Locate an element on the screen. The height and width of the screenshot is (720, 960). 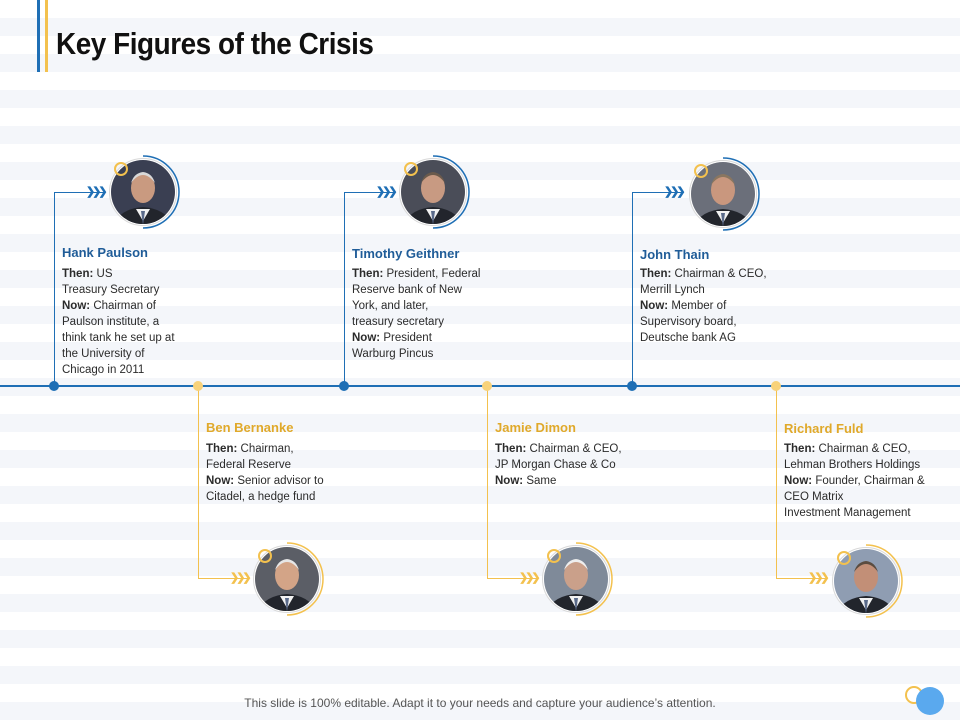
now-line: Now: Senior advisor to is located at coordinates (265, 481).